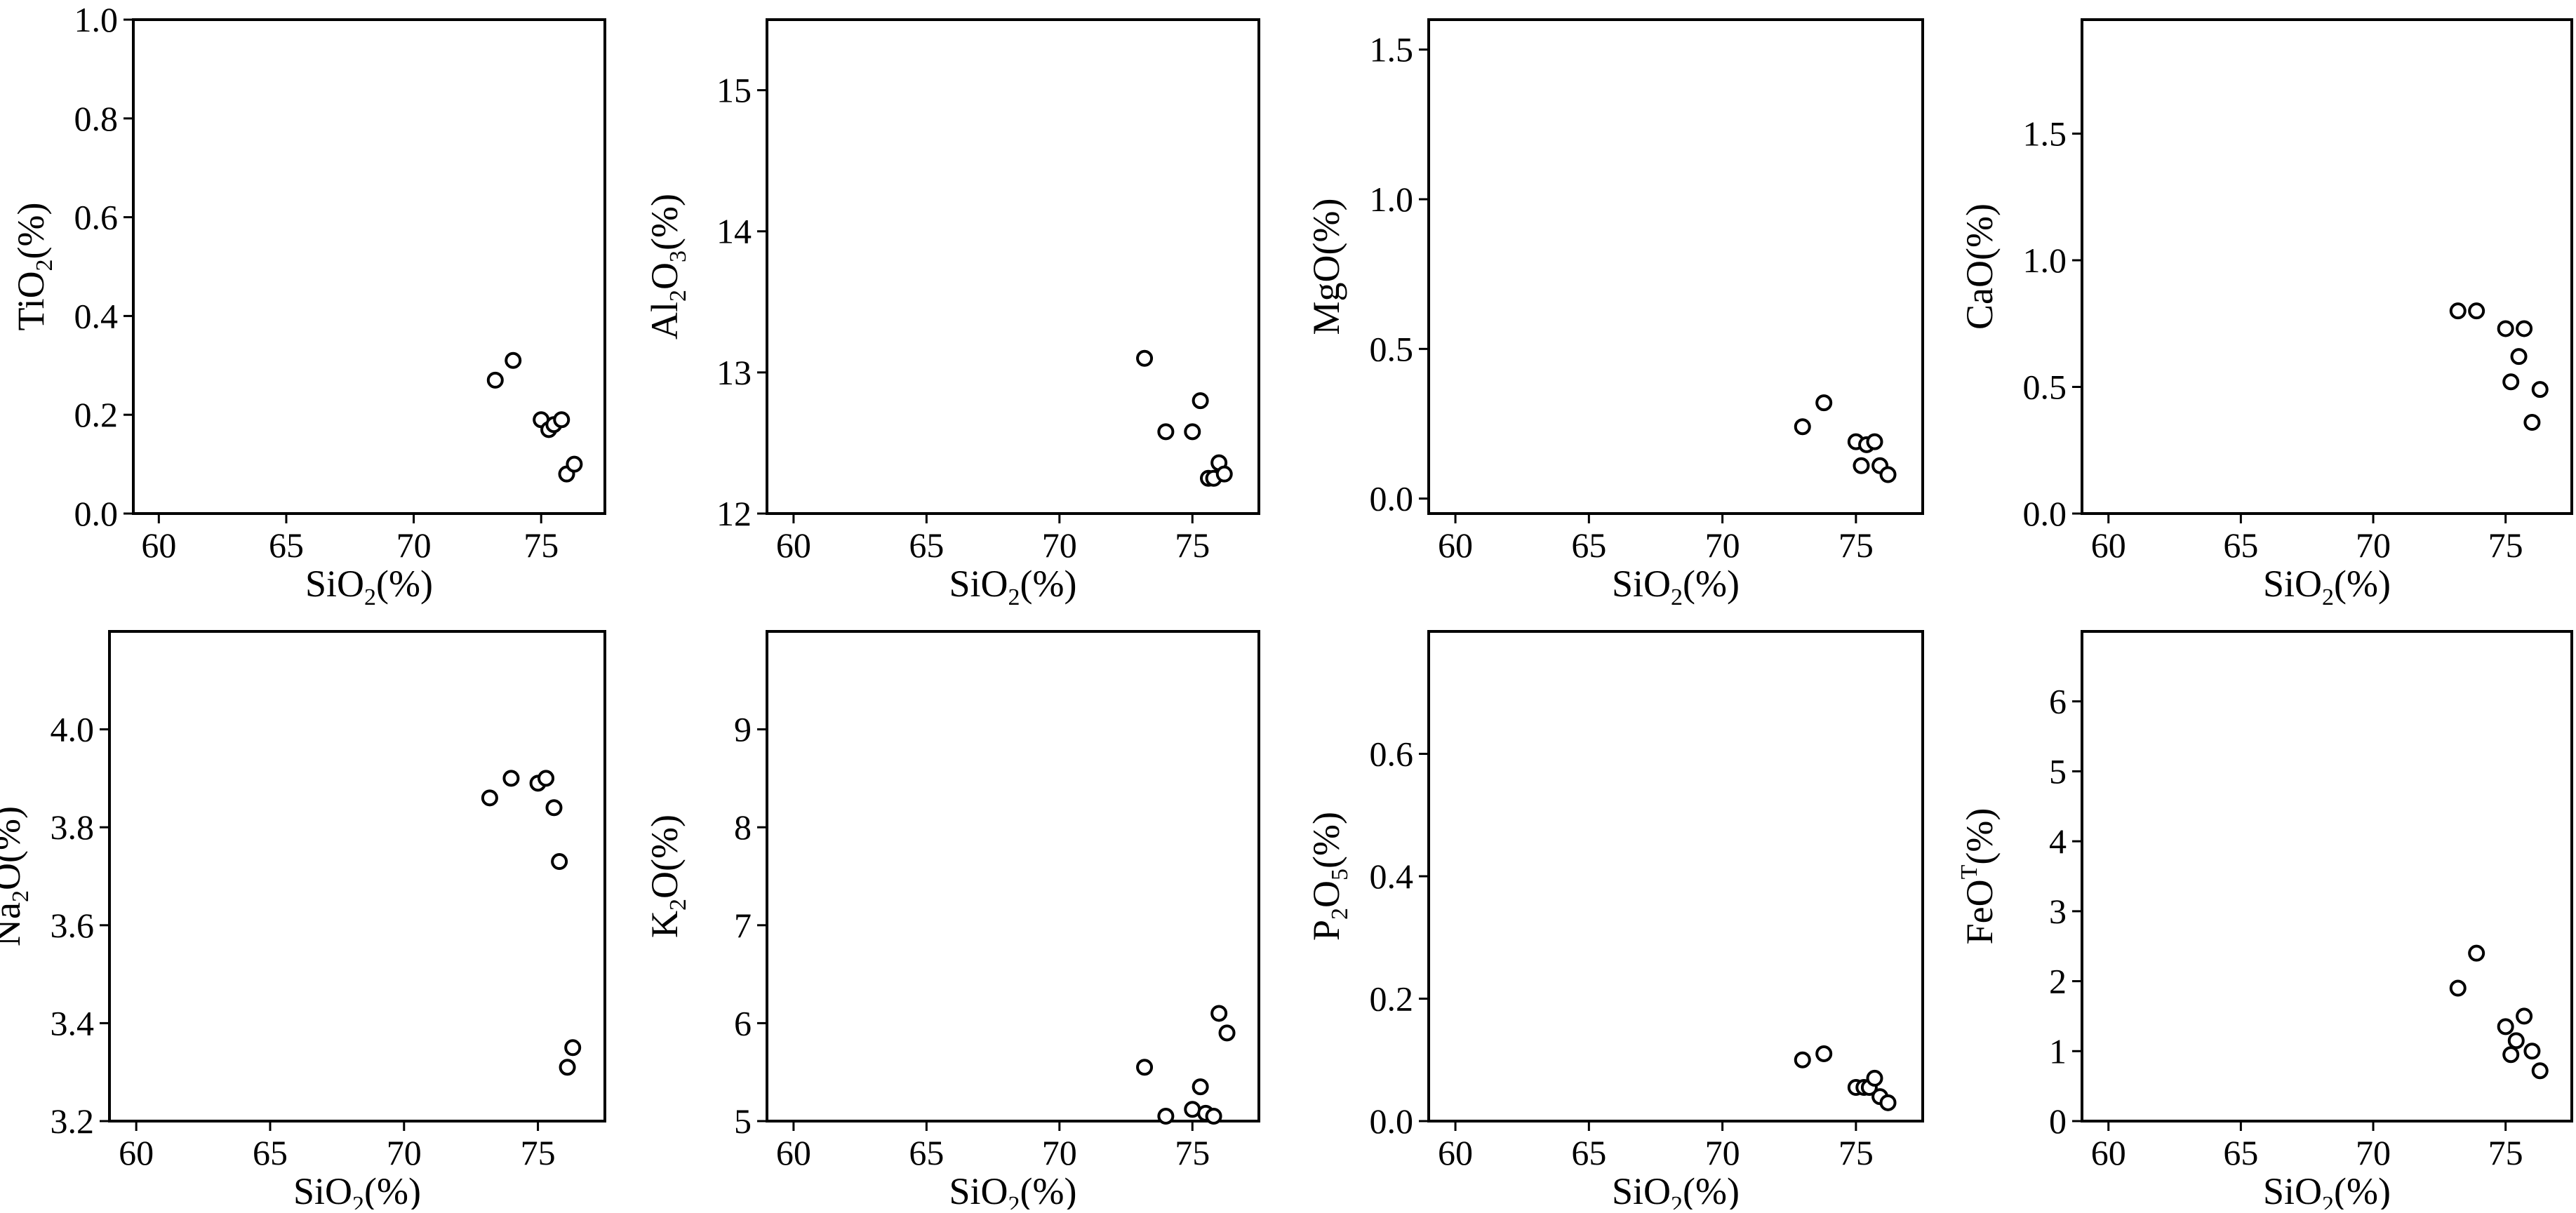  What do you see at coordinates (734, 90) in the screenshot?
I see `y-tick-label: 15` at bounding box center [734, 90].